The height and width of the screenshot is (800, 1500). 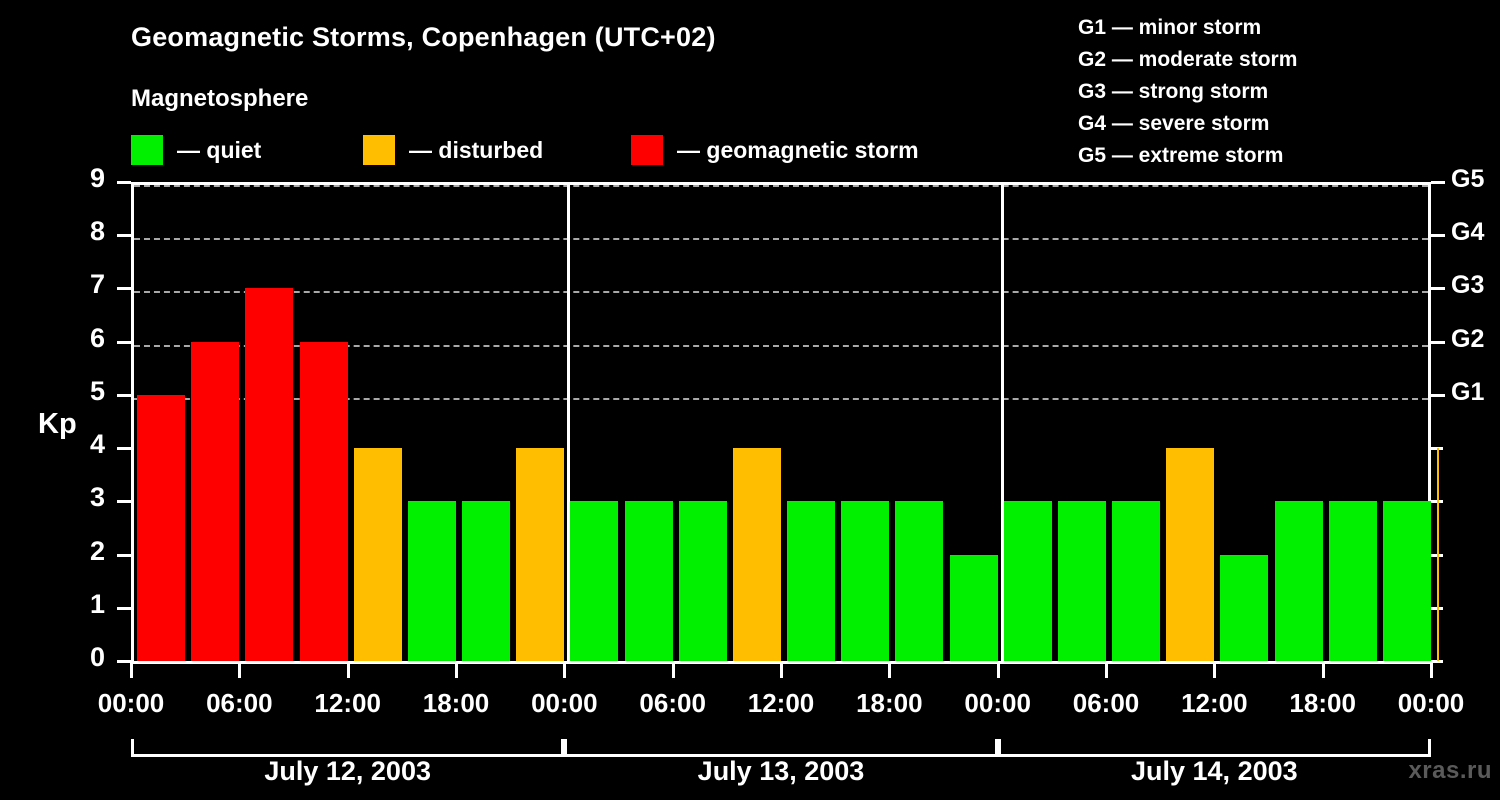 What do you see at coordinates (97, 337) in the screenshot?
I see `y-tick-label: 6` at bounding box center [97, 337].